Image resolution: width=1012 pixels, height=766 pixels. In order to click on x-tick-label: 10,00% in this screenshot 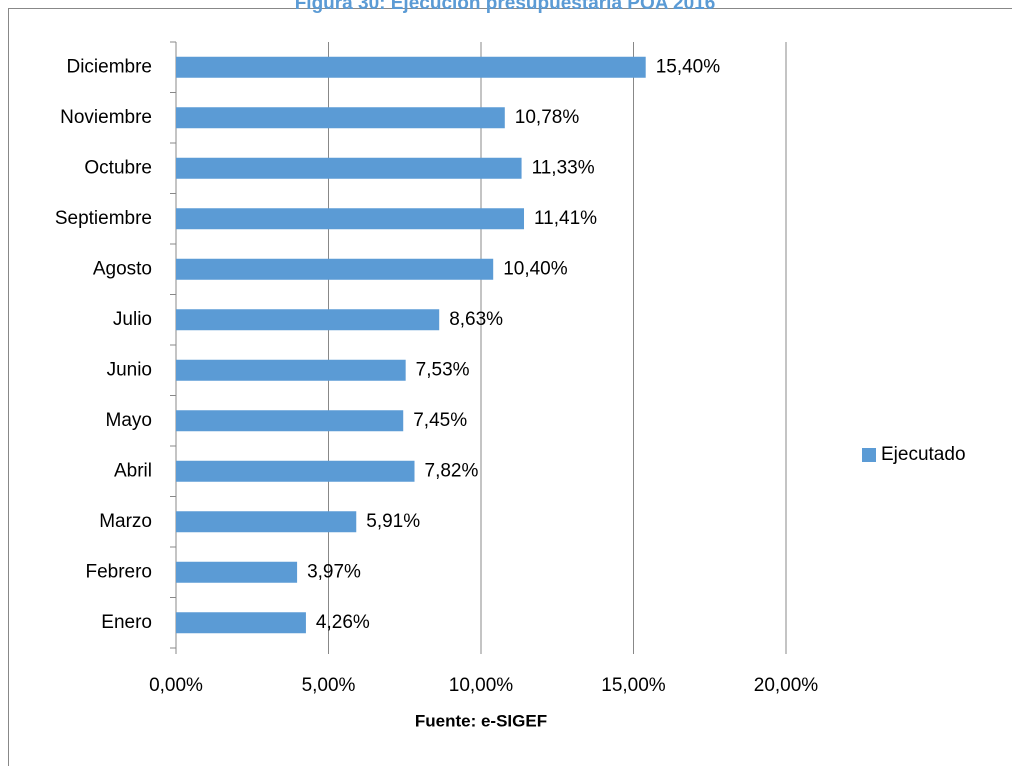, I will do `click(481, 685)`.